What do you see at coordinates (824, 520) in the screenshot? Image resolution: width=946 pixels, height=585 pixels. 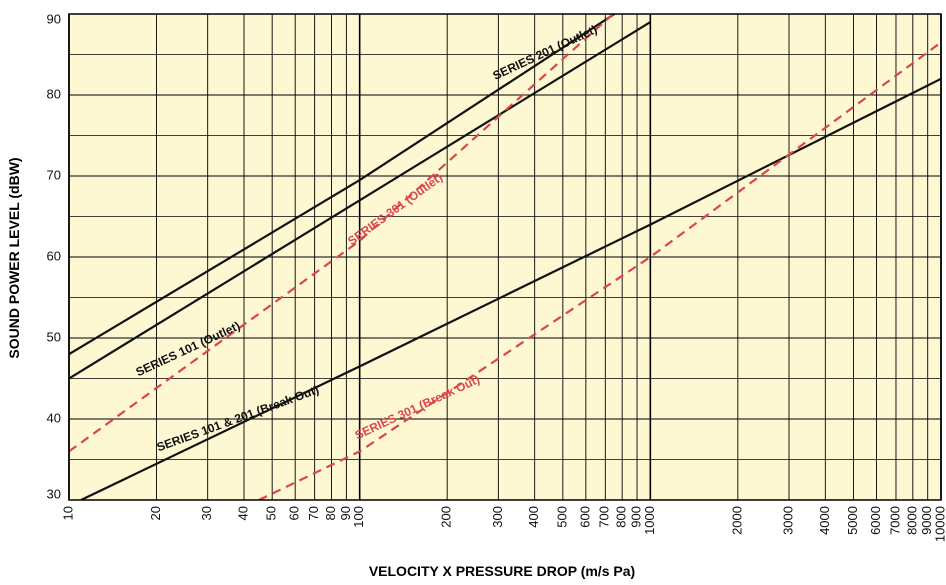 I see `x-tick-label: 4000` at bounding box center [824, 520].